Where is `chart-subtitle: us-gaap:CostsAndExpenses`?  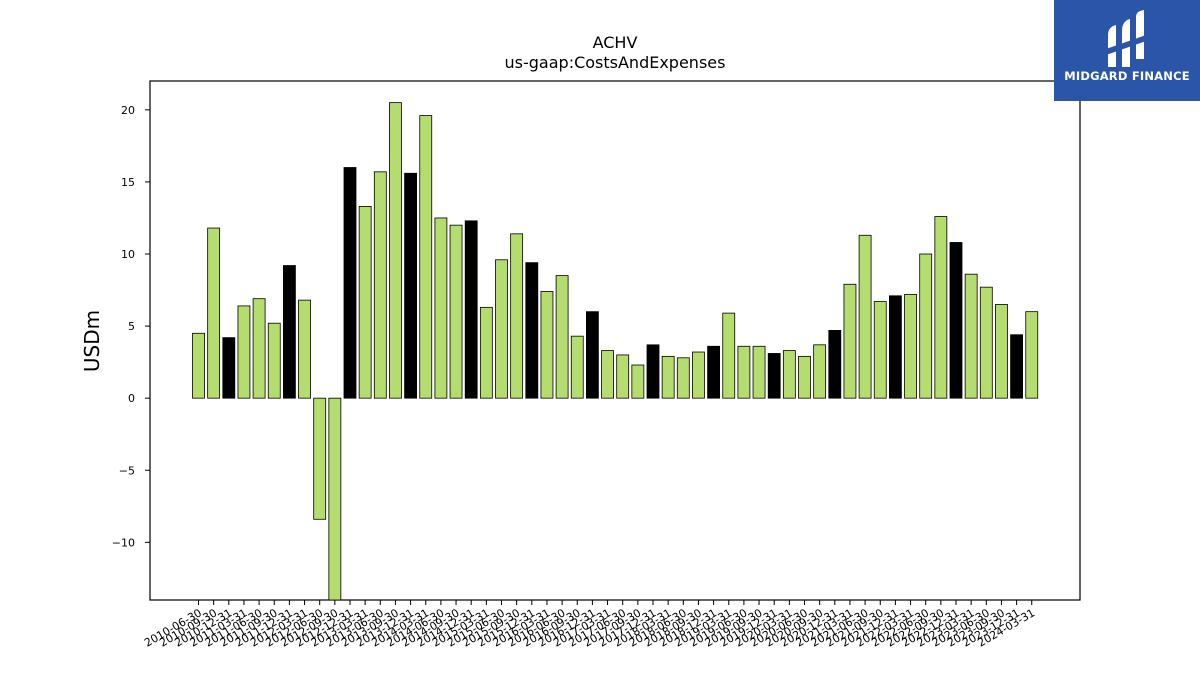 chart-subtitle: us-gaap:CostsAndExpenses is located at coordinates (615, 62).